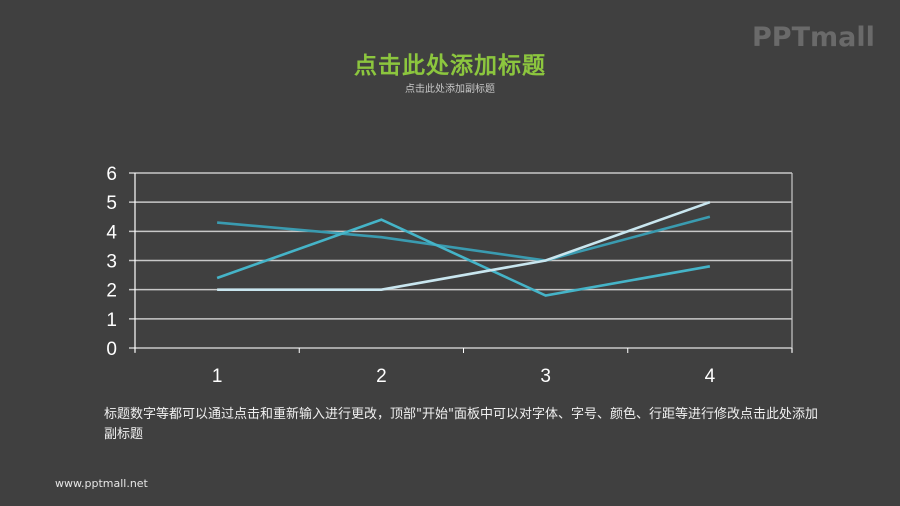 The height and width of the screenshot is (506, 900). Describe the element at coordinates (111, 232) in the screenshot. I see `y-tick-label: 4` at that location.